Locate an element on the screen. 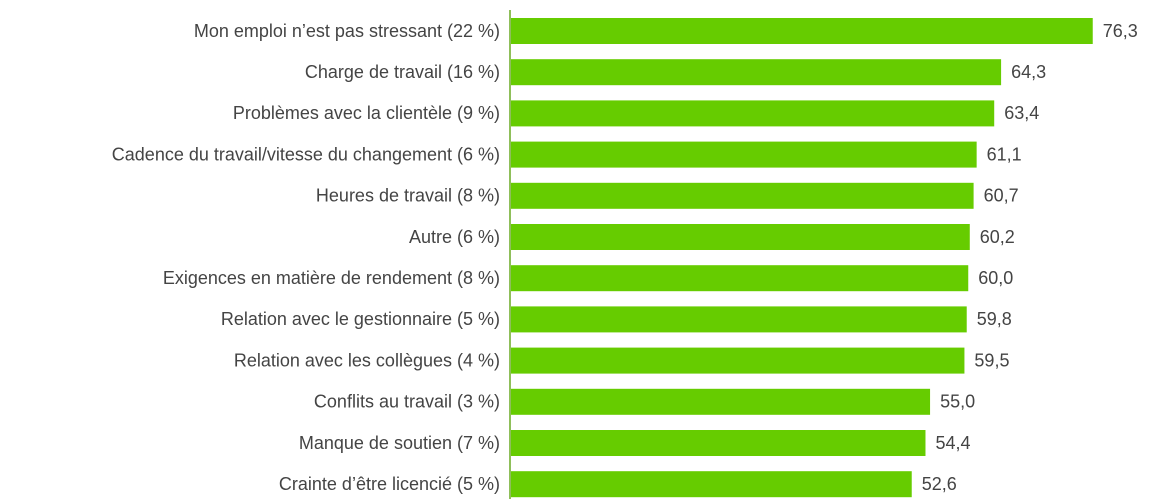 The height and width of the screenshot is (499, 1152). value-label: 59,8 is located at coordinates (994, 319).